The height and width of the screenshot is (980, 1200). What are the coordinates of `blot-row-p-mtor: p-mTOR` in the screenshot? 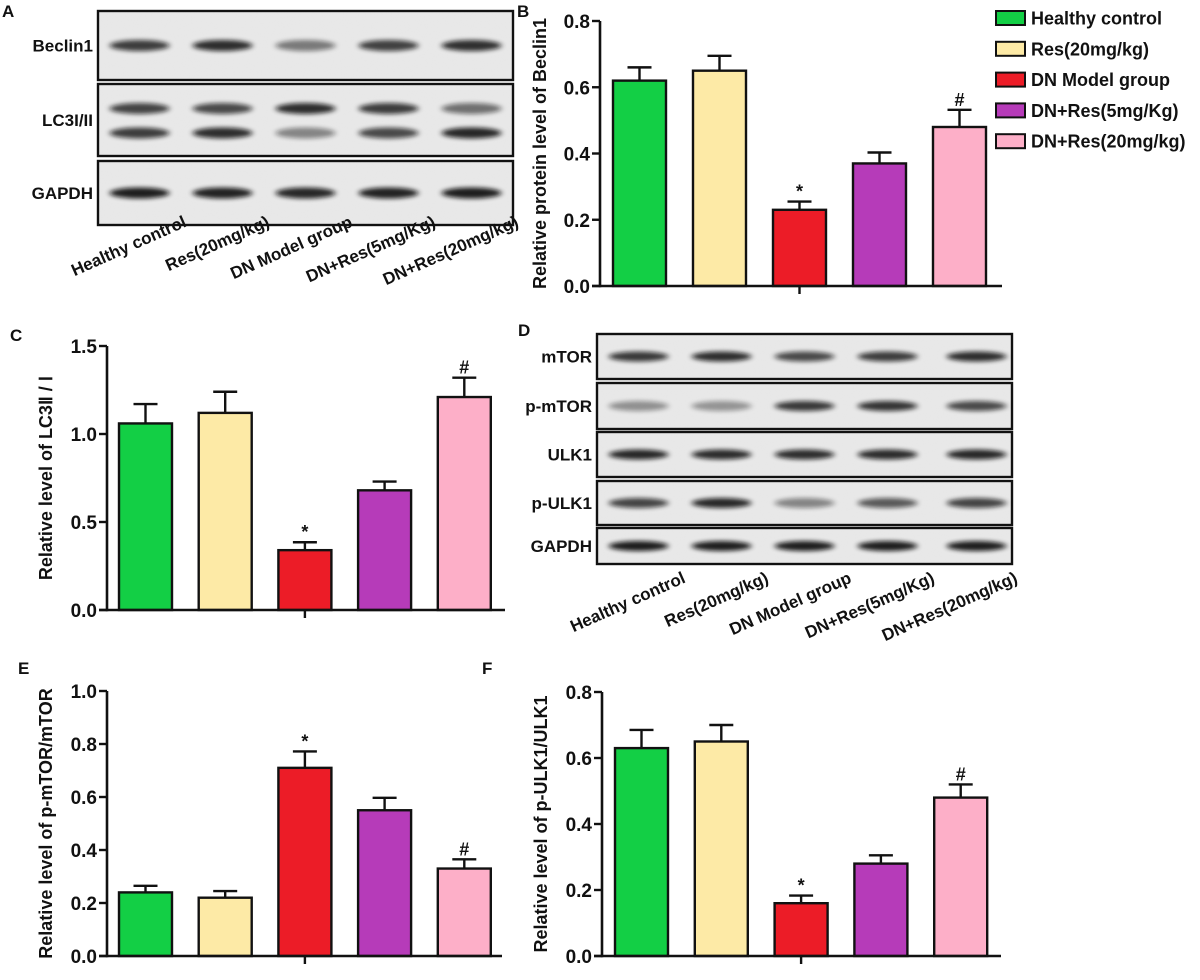 It's located at (769, 406).